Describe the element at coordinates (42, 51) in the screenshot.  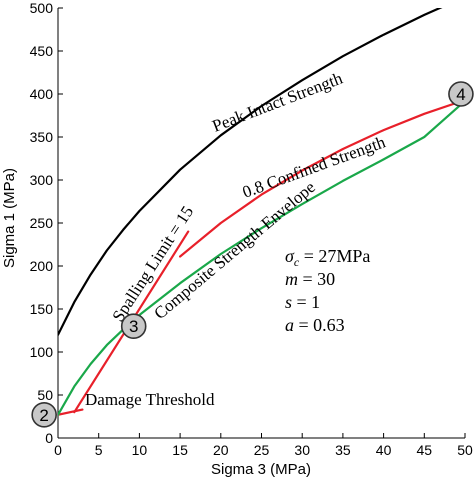
I see `y-tick-label: 450` at that location.